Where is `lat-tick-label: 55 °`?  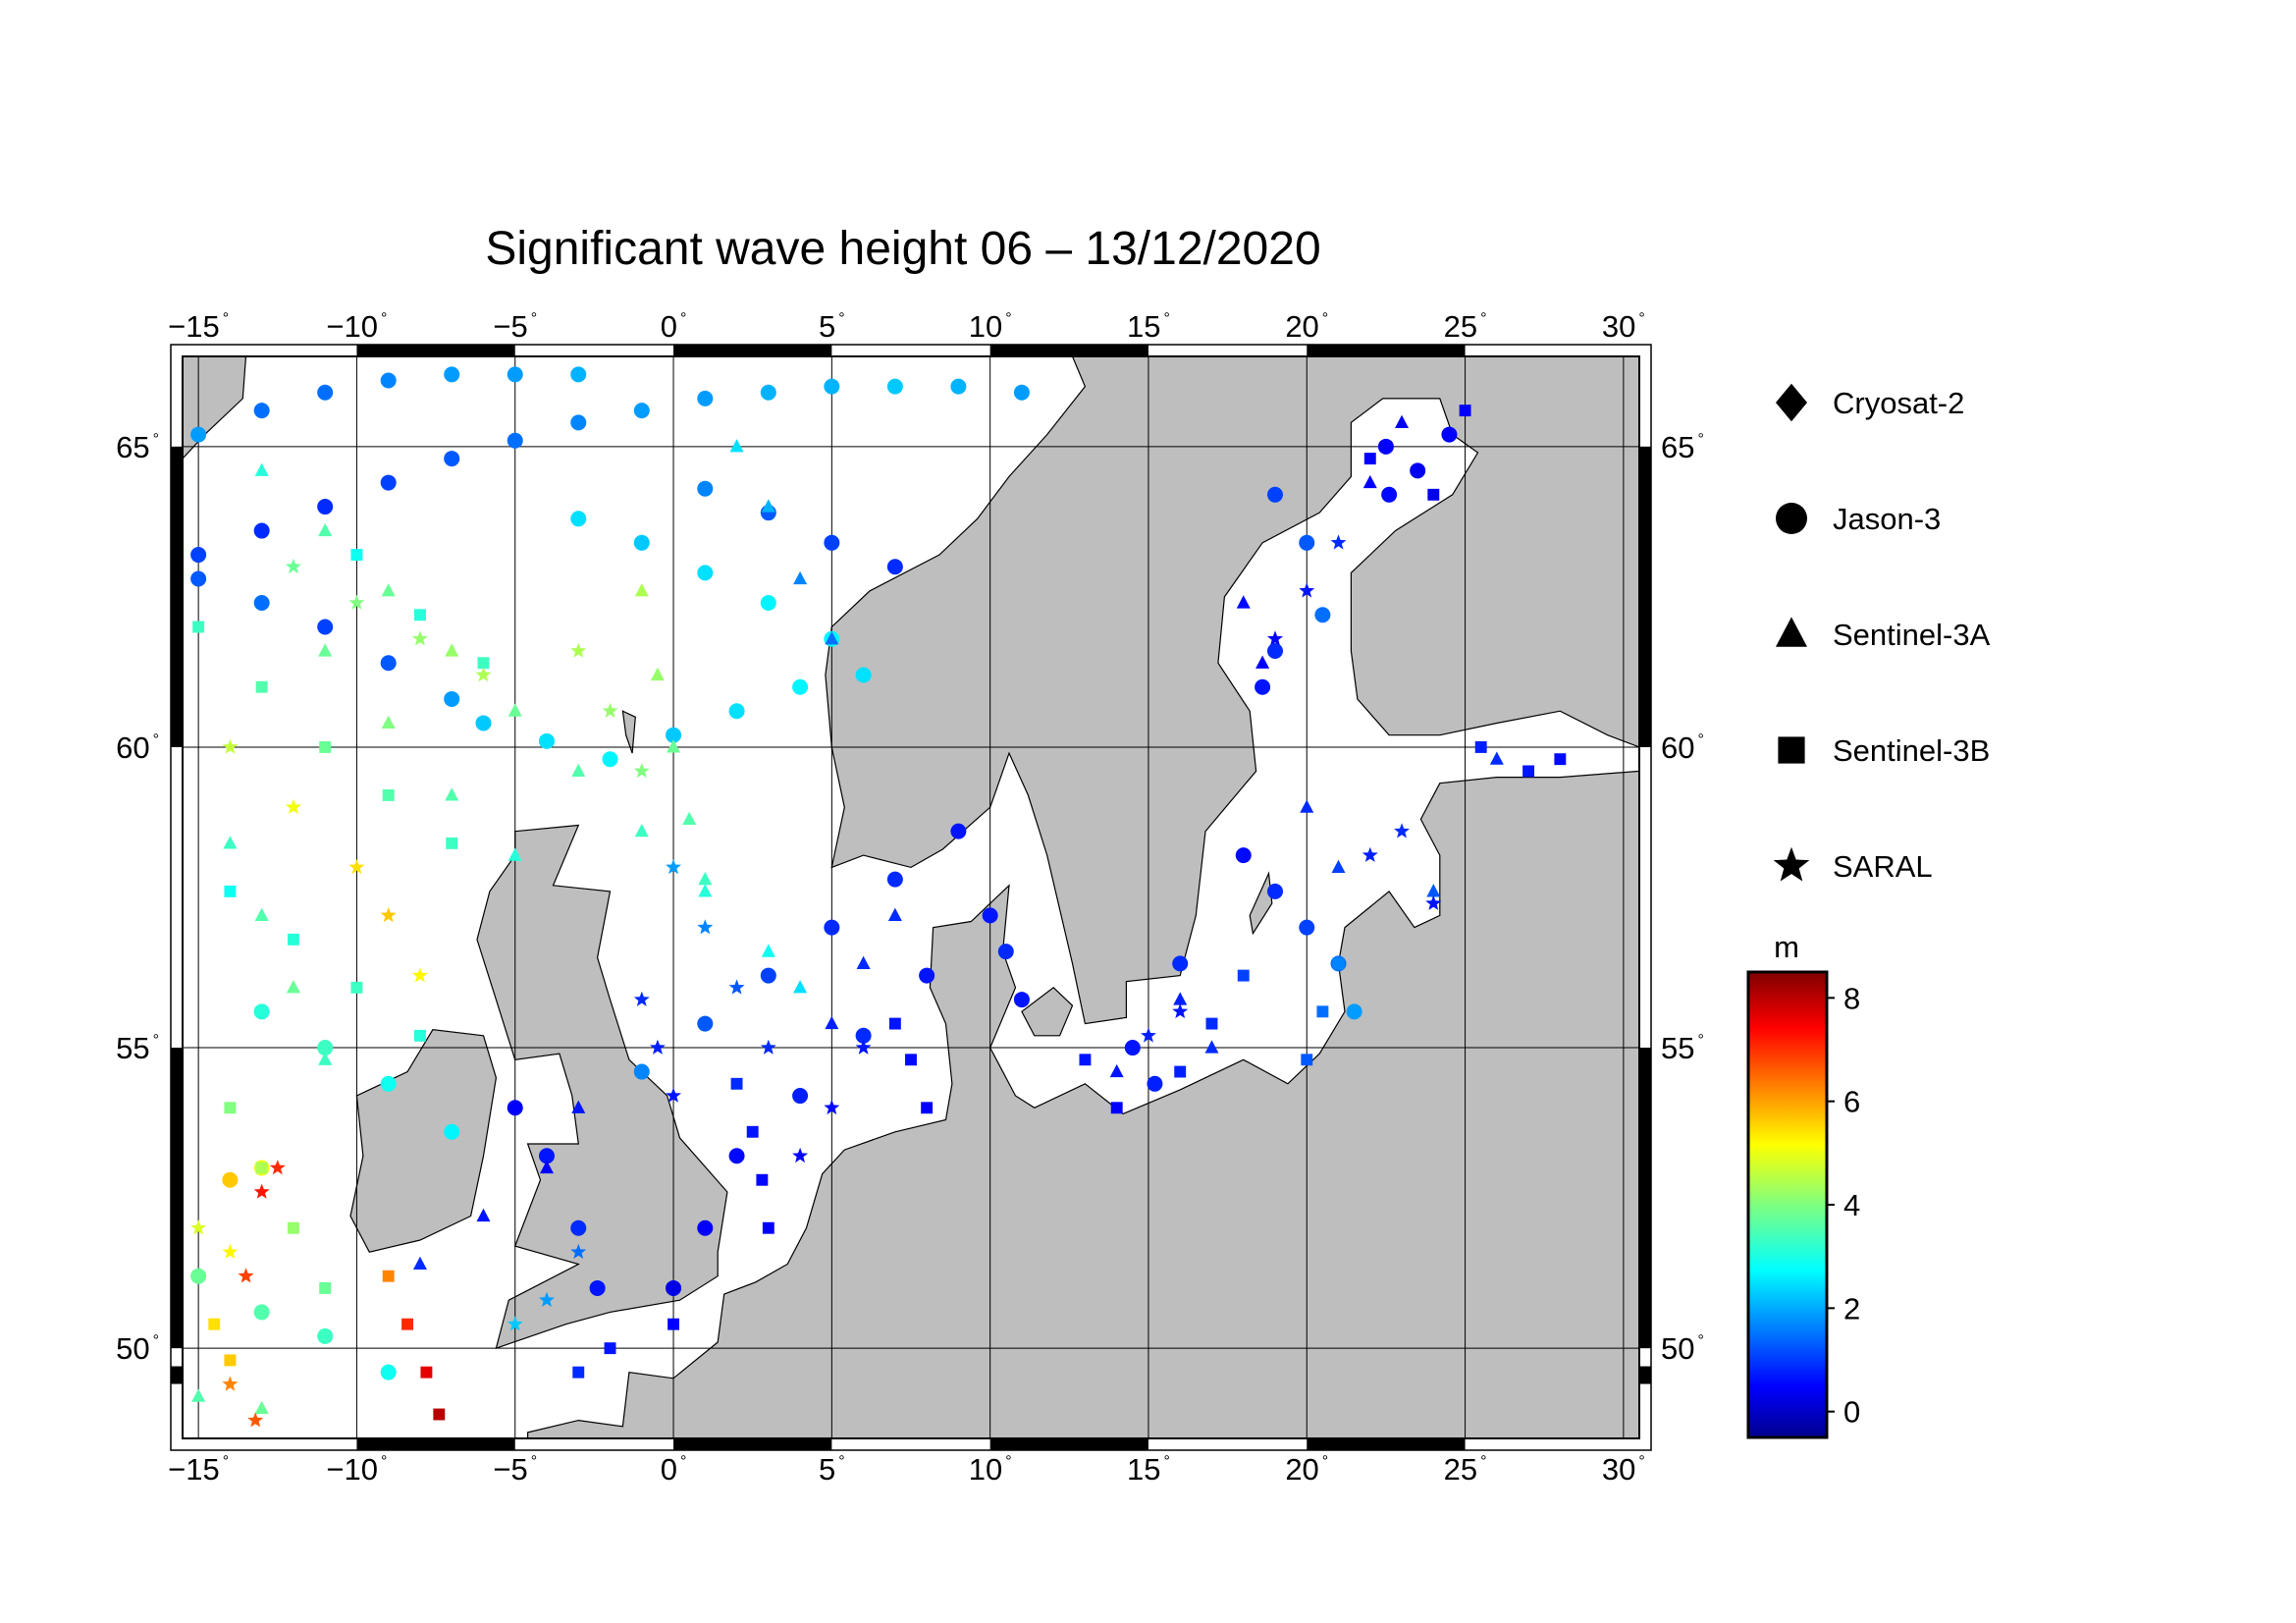 lat-tick-label: 55 ° is located at coordinates (1682, 1048).